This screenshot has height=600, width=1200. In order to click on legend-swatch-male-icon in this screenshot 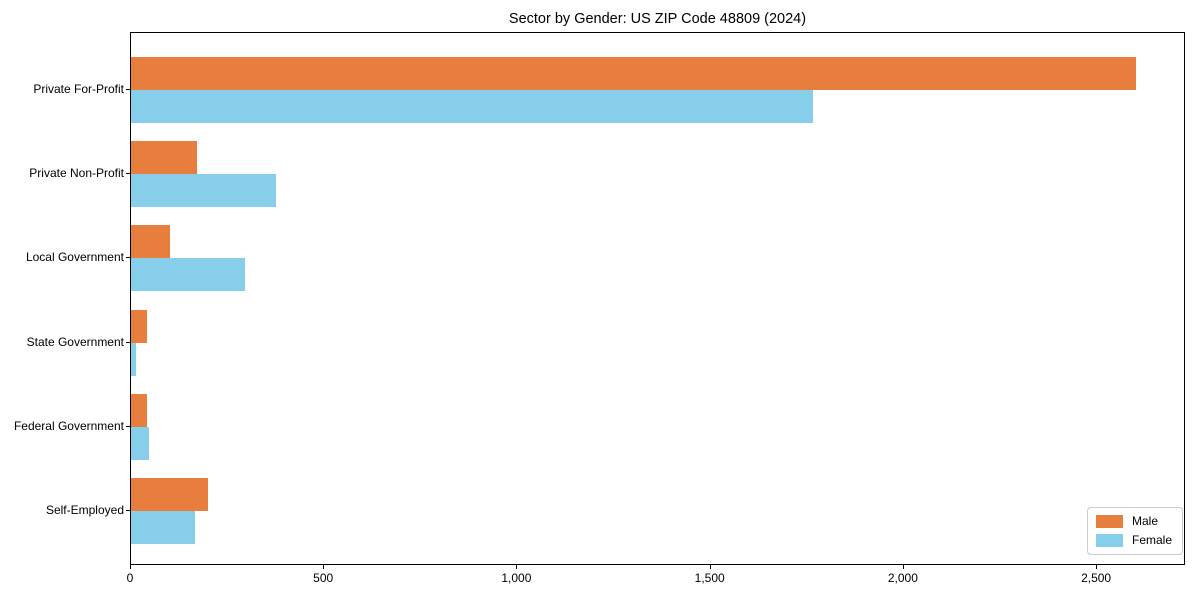, I will do `click(1109, 521)`.